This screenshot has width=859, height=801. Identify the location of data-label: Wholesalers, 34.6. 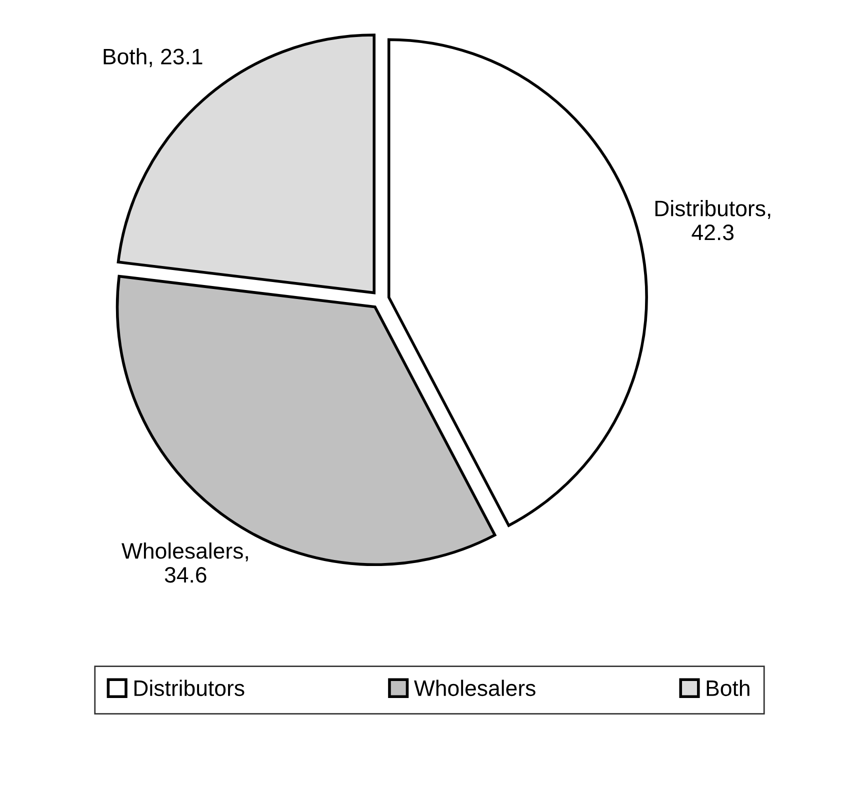
(185, 562).